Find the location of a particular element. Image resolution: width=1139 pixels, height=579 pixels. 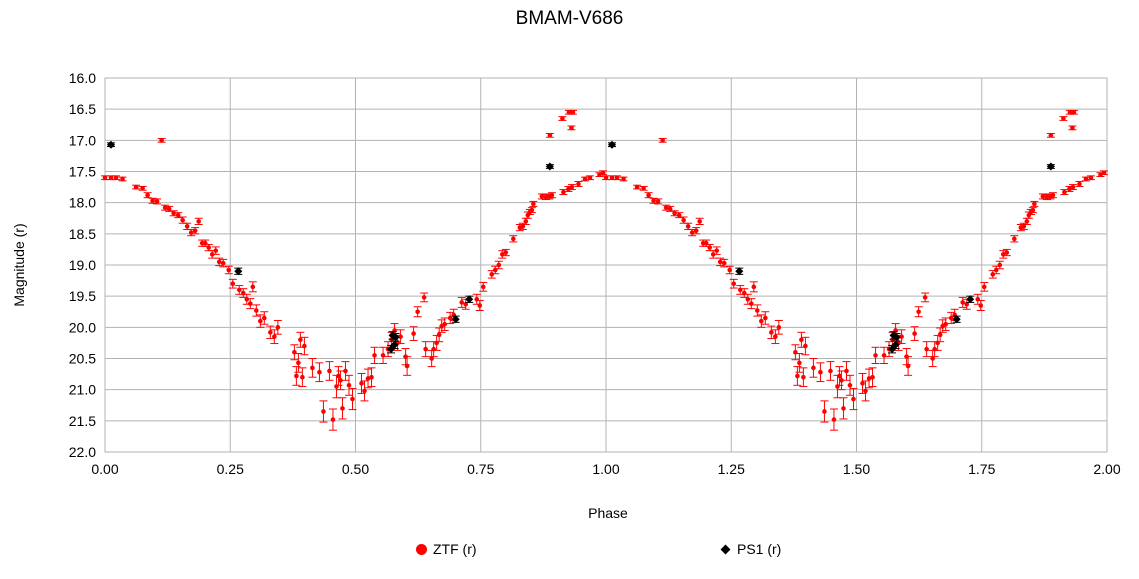

x-tick-label: 0.00 is located at coordinates (104, 469).